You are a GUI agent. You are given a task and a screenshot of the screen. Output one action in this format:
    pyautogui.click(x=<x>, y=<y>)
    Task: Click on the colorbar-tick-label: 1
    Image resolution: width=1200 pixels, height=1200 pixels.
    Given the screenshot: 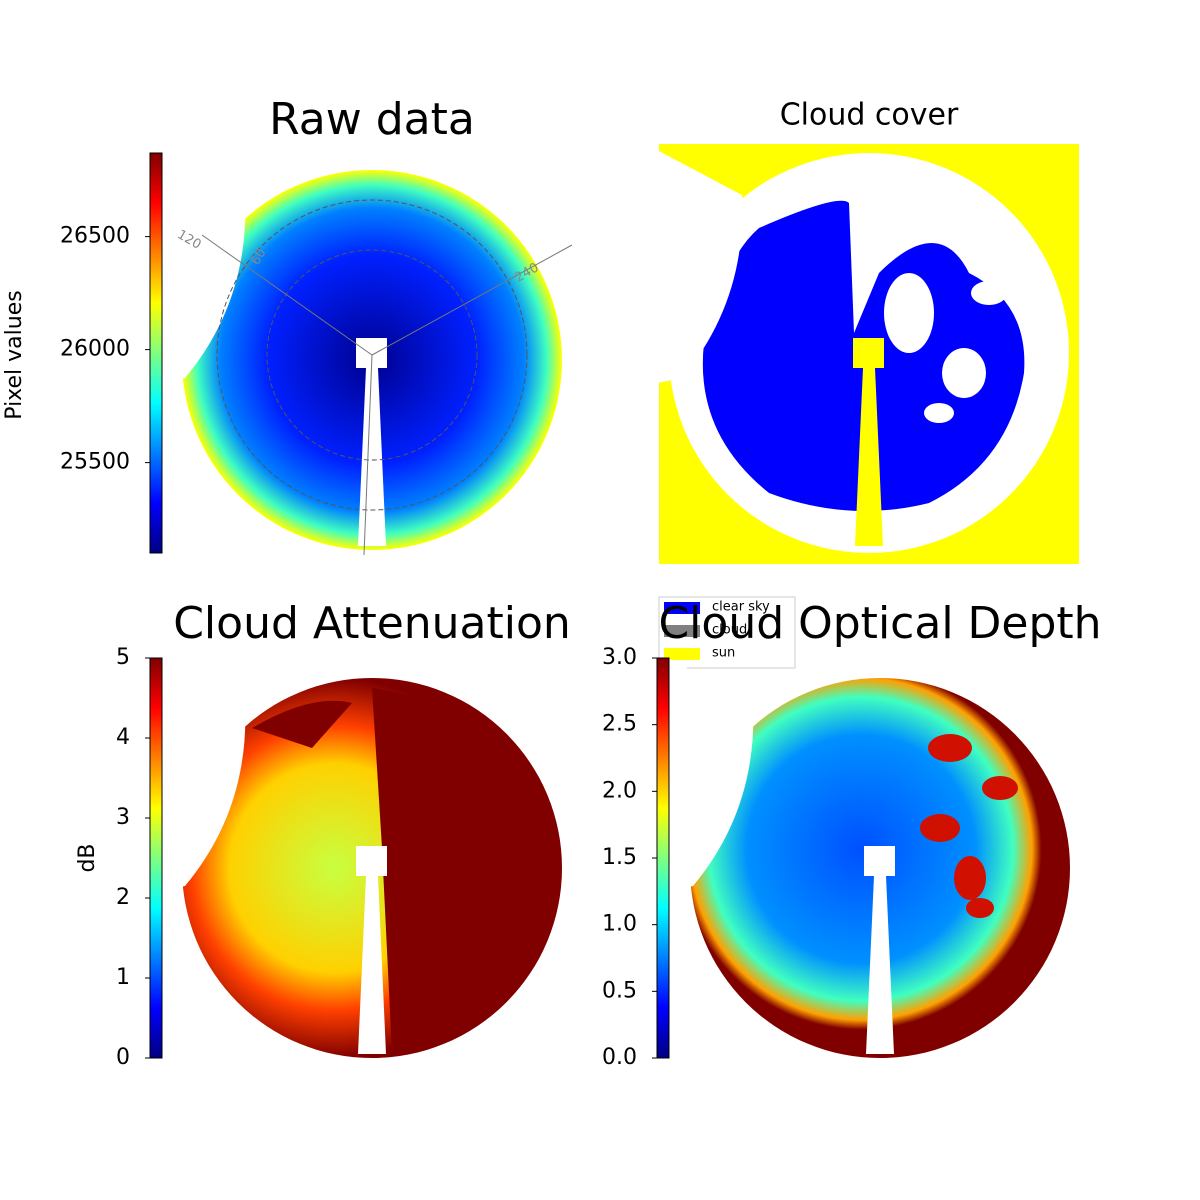 What is the action you would take?
    pyautogui.click(x=123, y=977)
    